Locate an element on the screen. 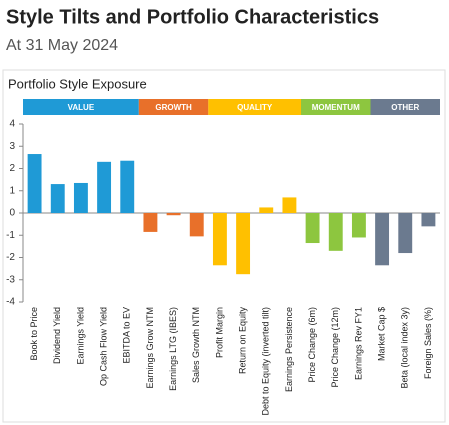  x-tick-label: EBITDA to EV is located at coordinates (127, 335).